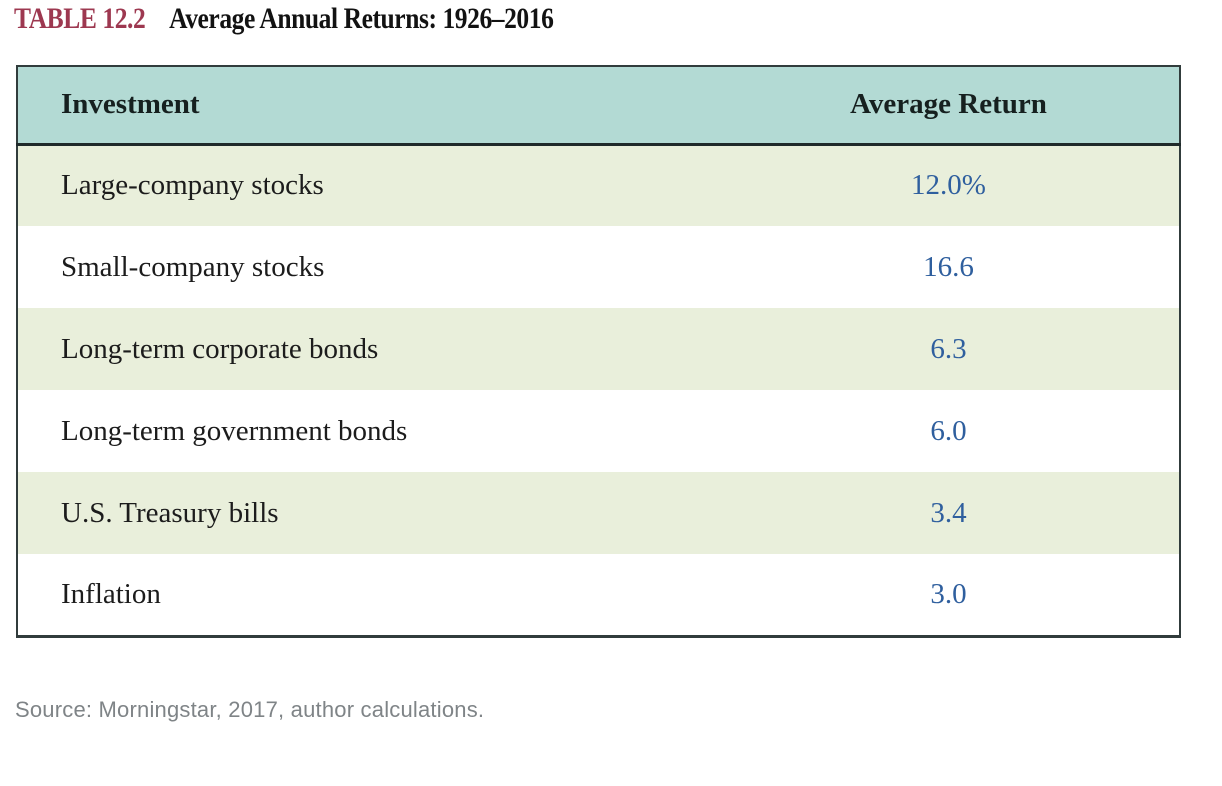 The width and height of the screenshot is (1222, 786). Describe the element at coordinates (948, 430) in the screenshot. I see `average-return-cell: 6.0` at that location.